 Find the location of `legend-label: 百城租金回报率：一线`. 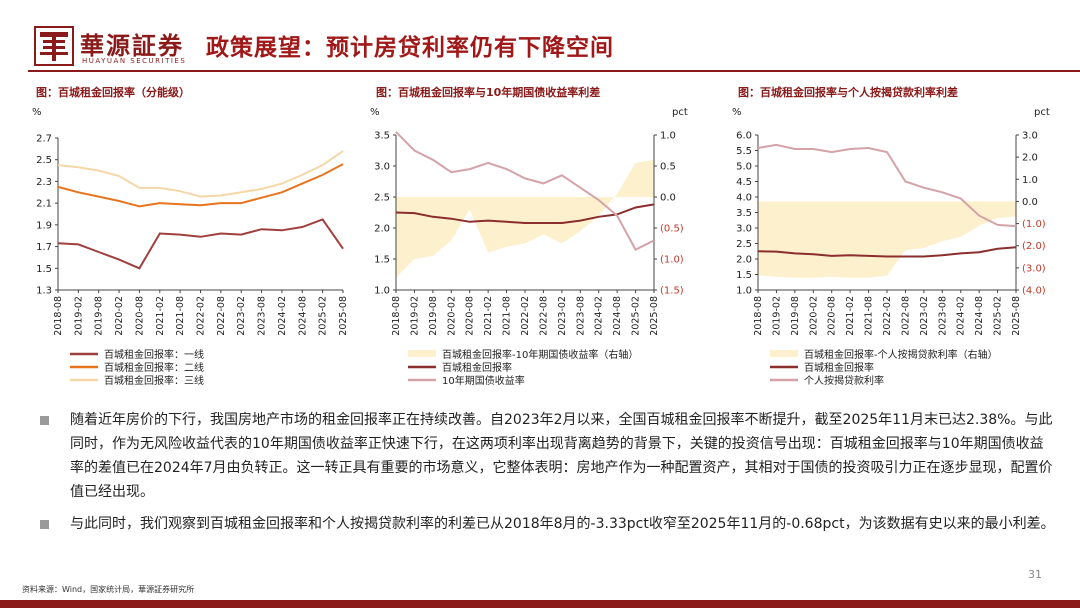

legend-label: 百城租金回报率：一线 is located at coordinates (154, 354).